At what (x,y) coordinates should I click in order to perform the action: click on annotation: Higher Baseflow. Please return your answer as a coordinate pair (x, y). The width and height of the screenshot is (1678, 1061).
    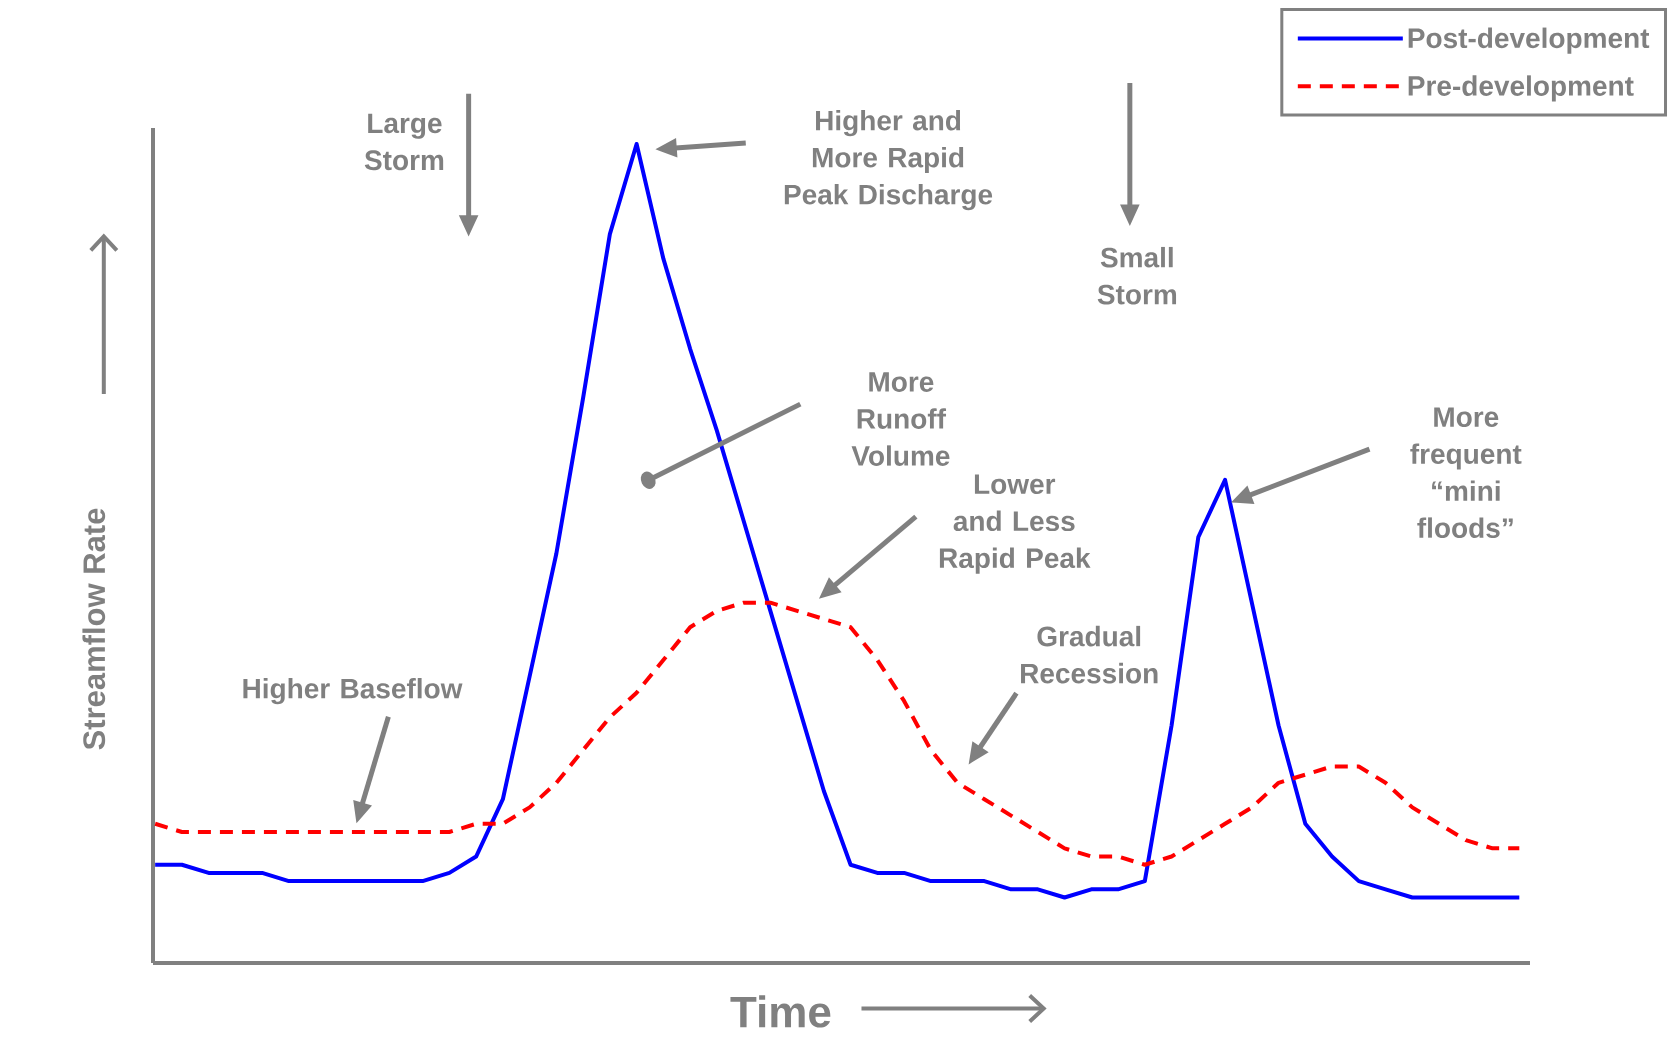
    Looking at the image, I should click on (353, 691).